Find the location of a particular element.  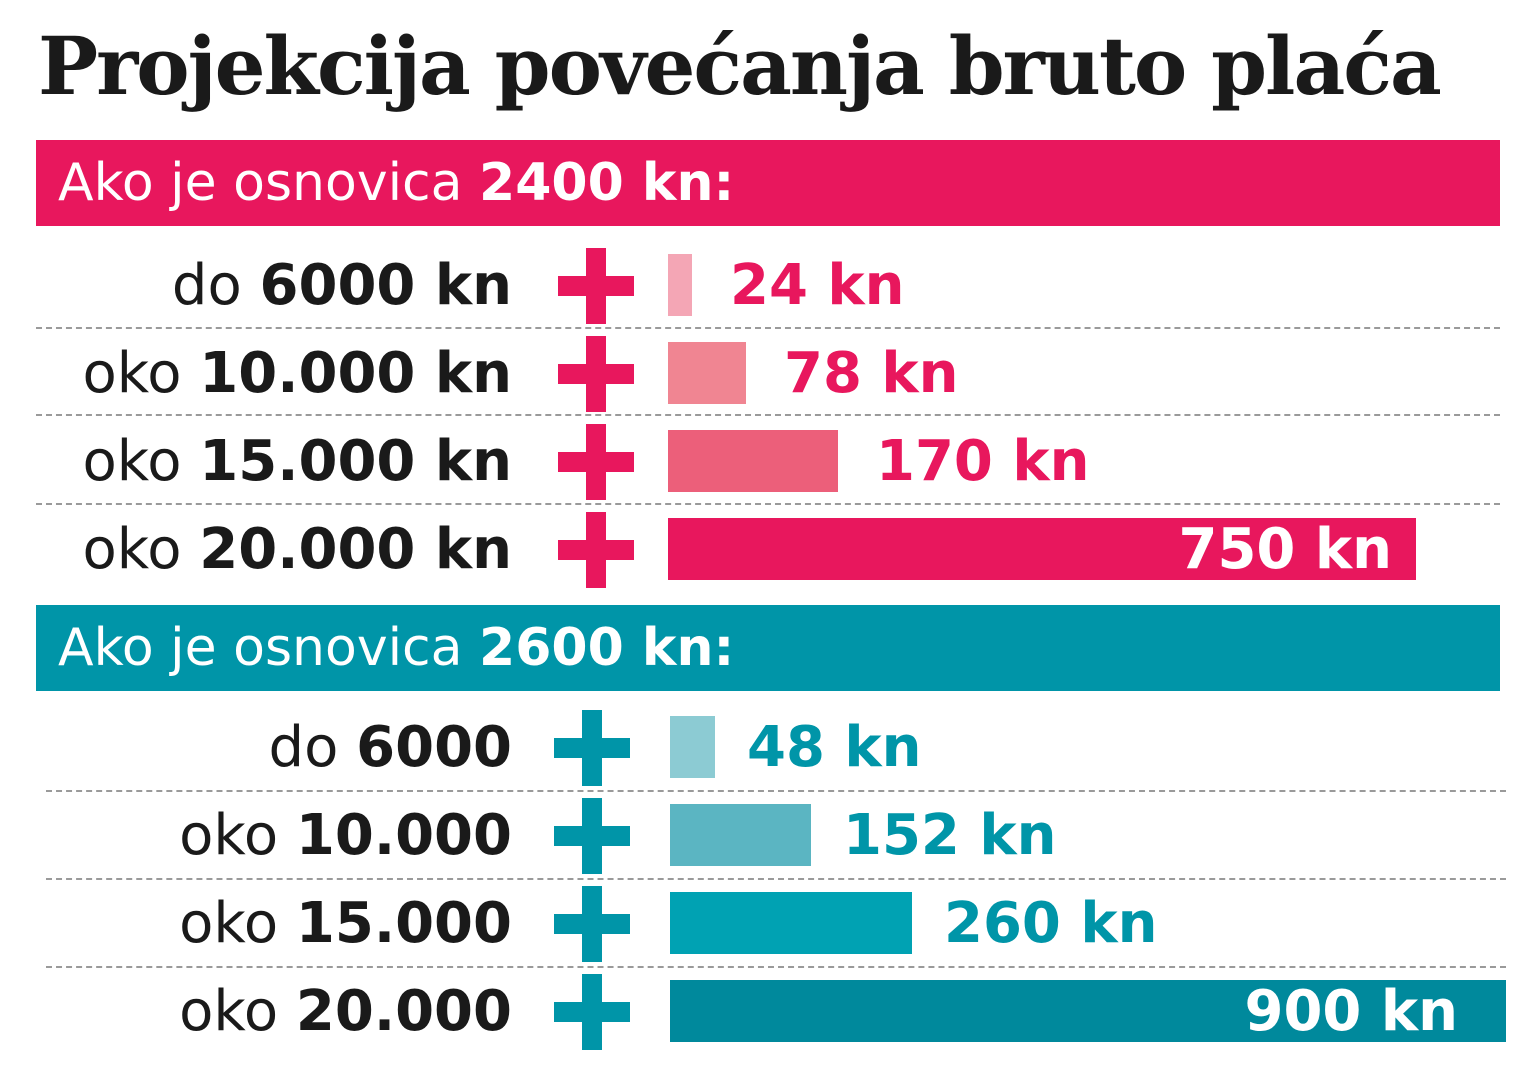

category-label: oko 10.000 is located at coordinates (345, 836).